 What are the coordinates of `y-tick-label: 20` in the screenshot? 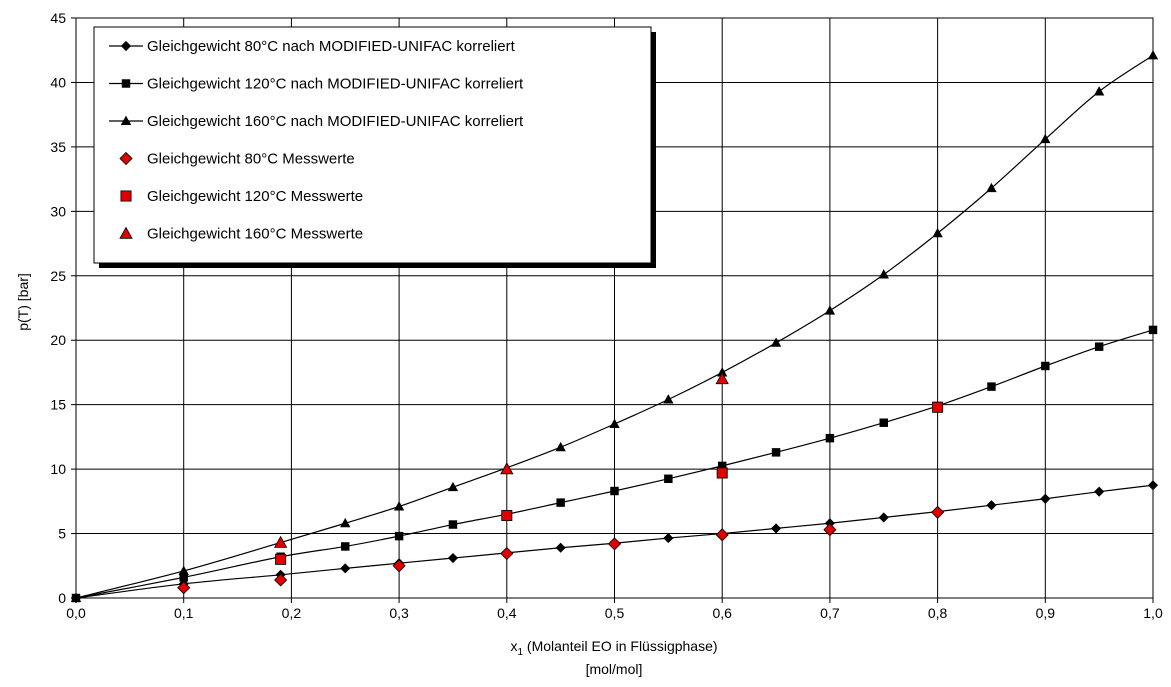 It's located at (58, 340).